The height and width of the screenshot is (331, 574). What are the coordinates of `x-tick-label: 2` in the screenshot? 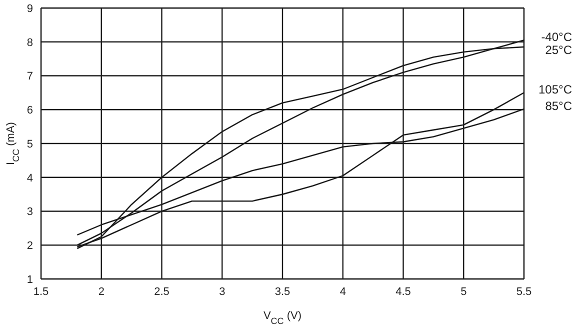 It's located at (101, 292).